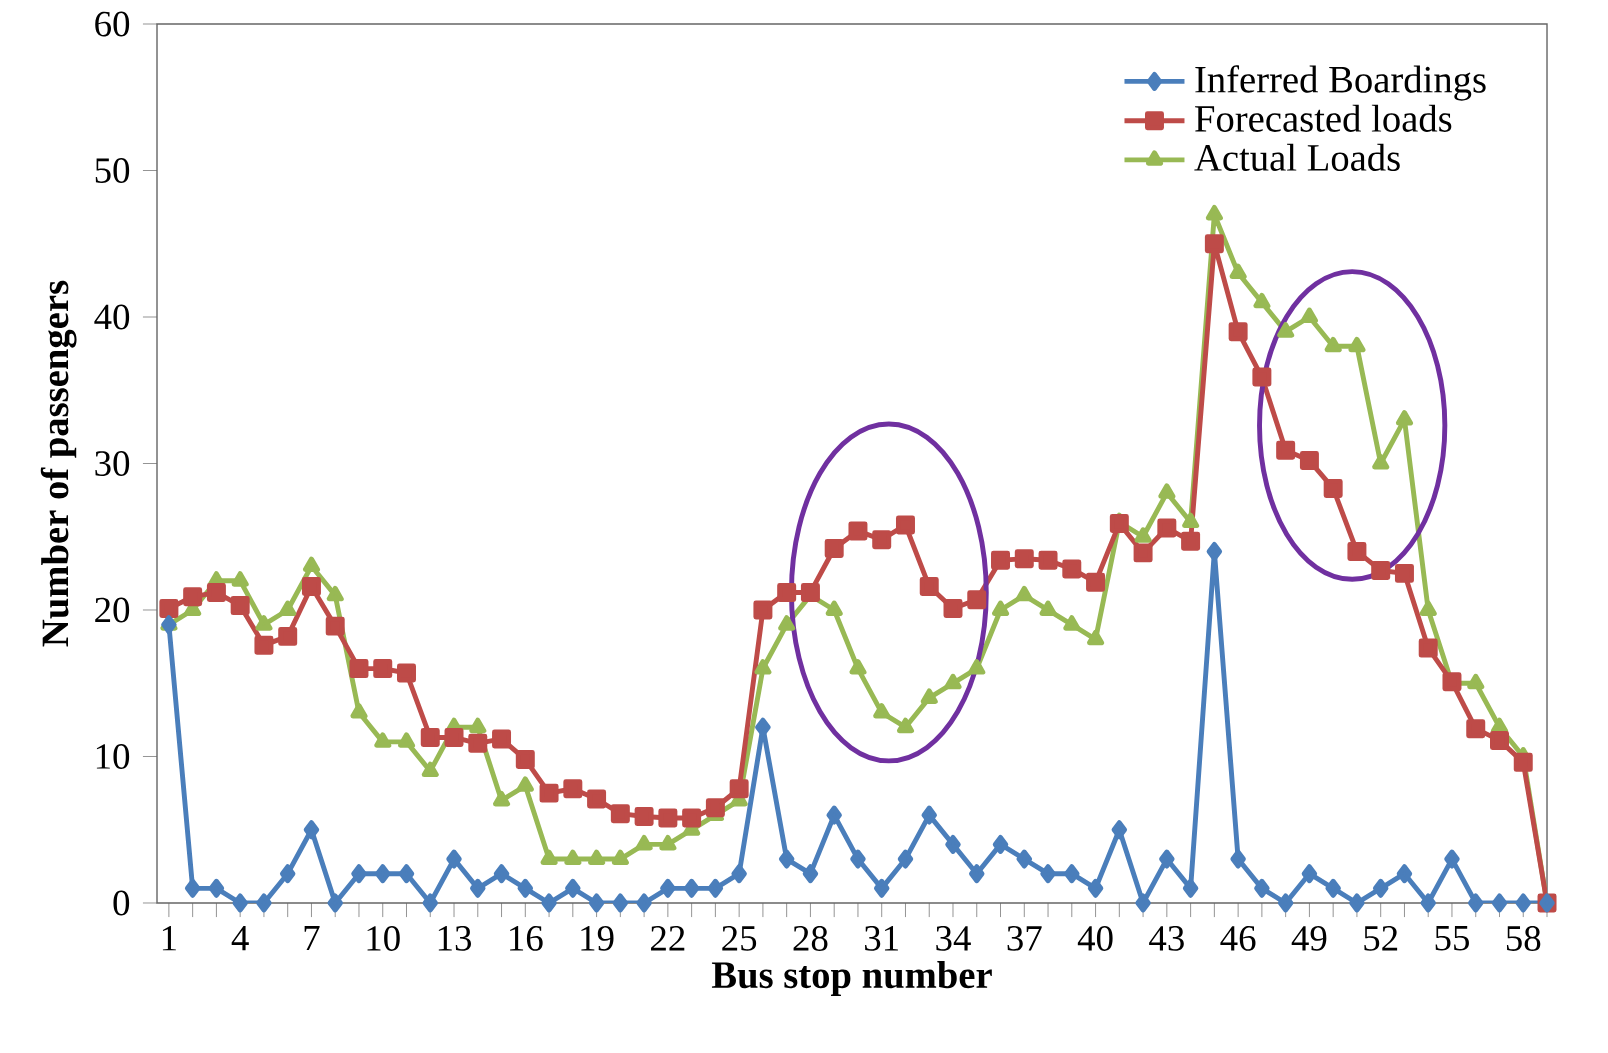  Describe the element at coordinates (1095, 938) in the screenshot. I see `x-tick-label: 40` at that location.